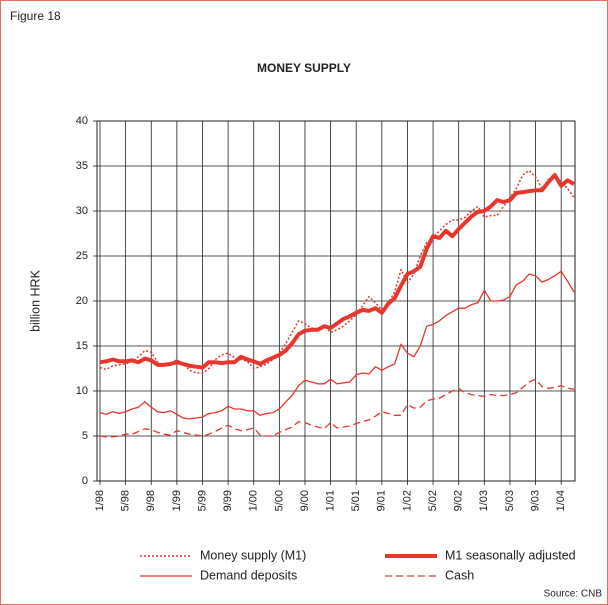 This screenshot has height=605, width=608. I want to click on x-tick-label: 1/02, so click(407, 500).